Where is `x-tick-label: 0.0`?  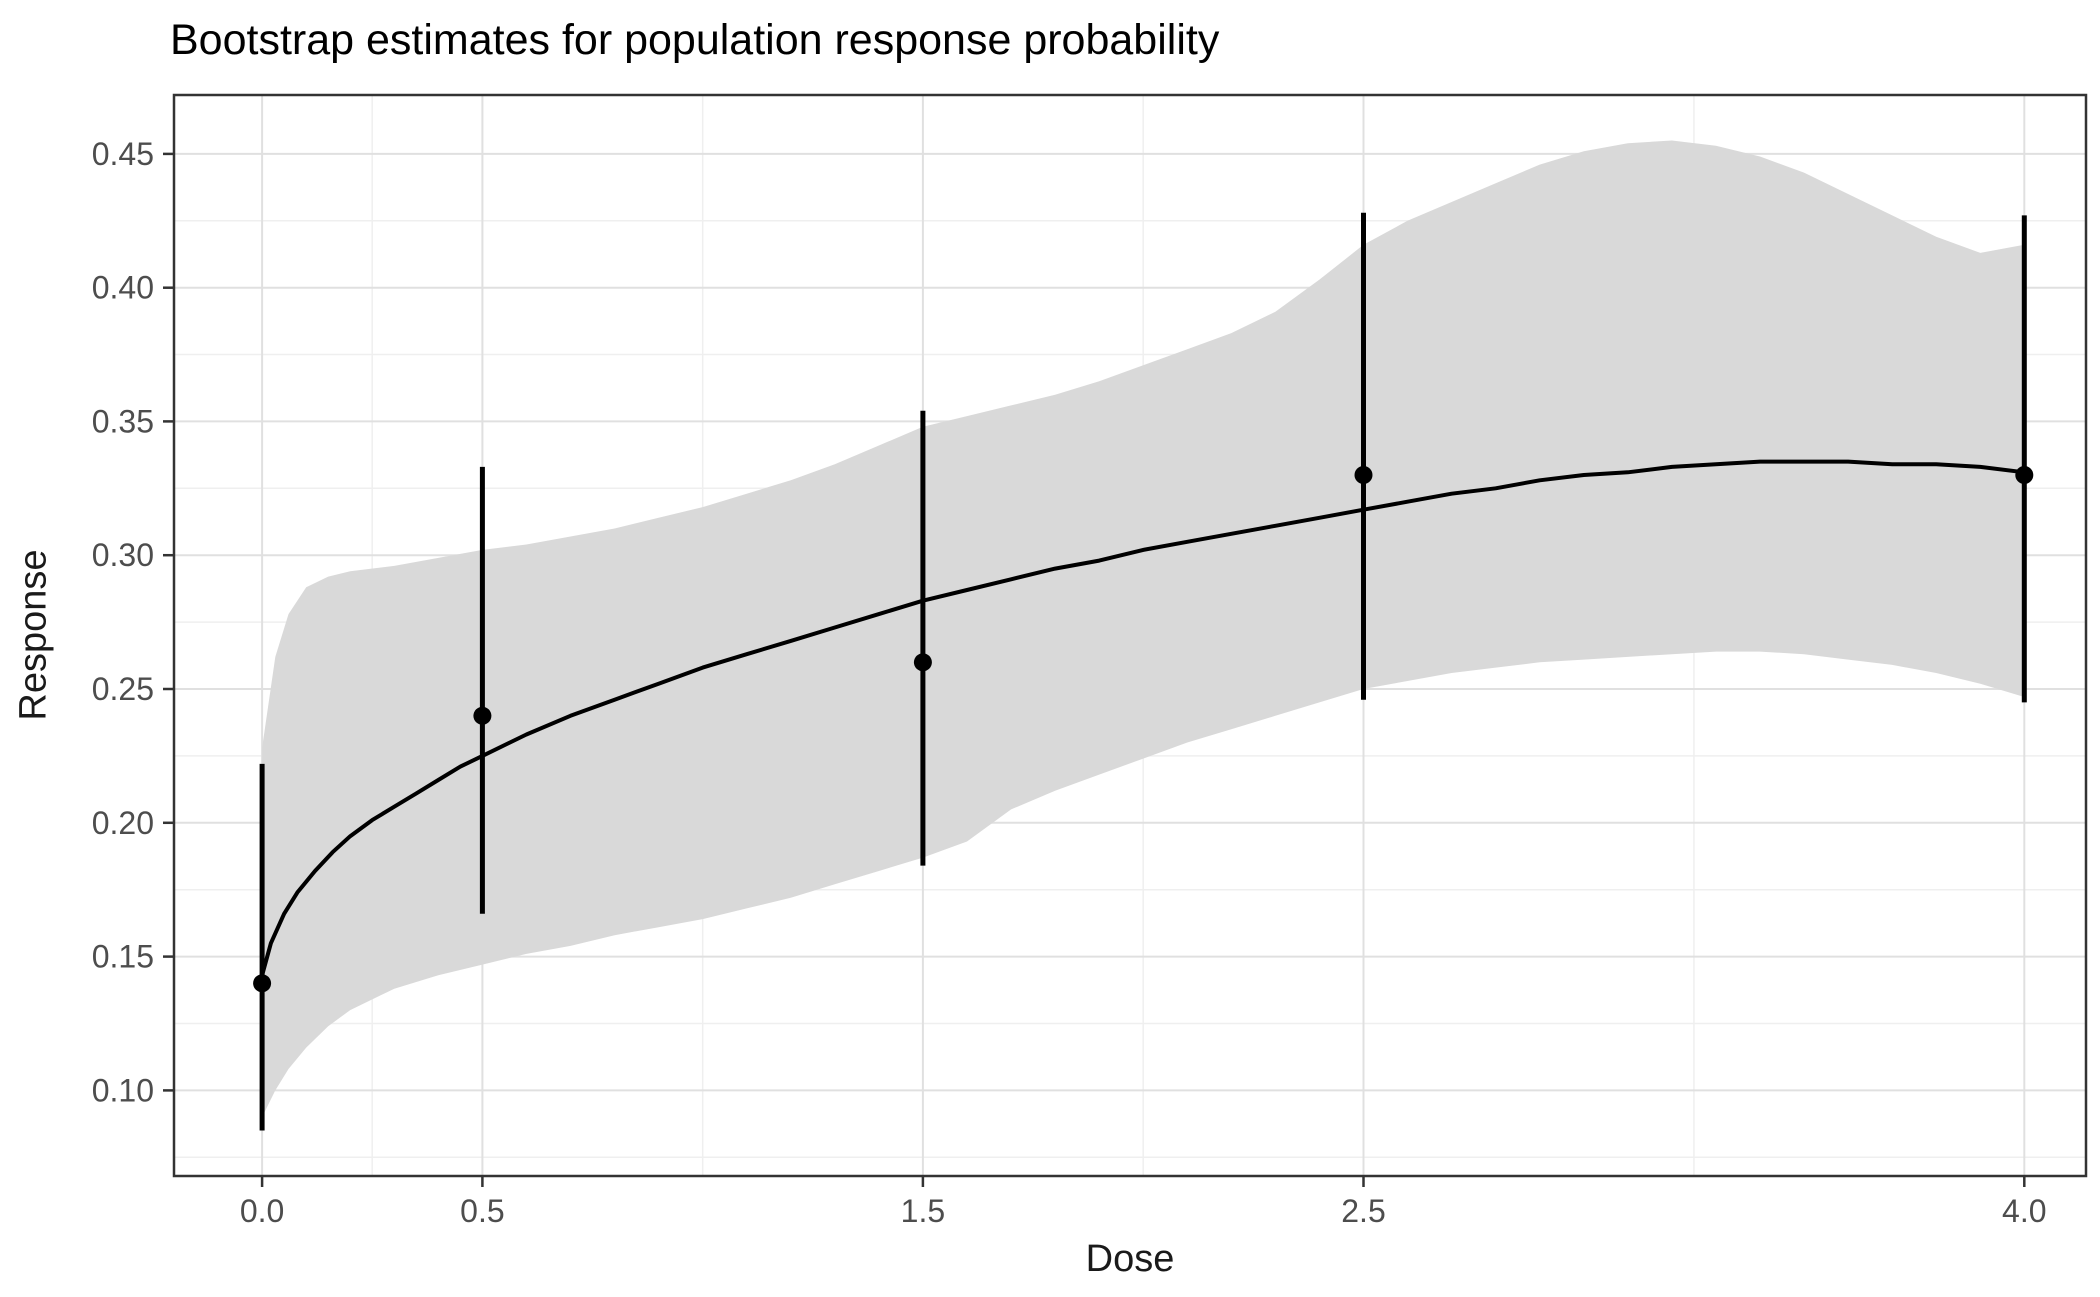 x-tick-label: 0.0 is located at coordinates (262, 1211).